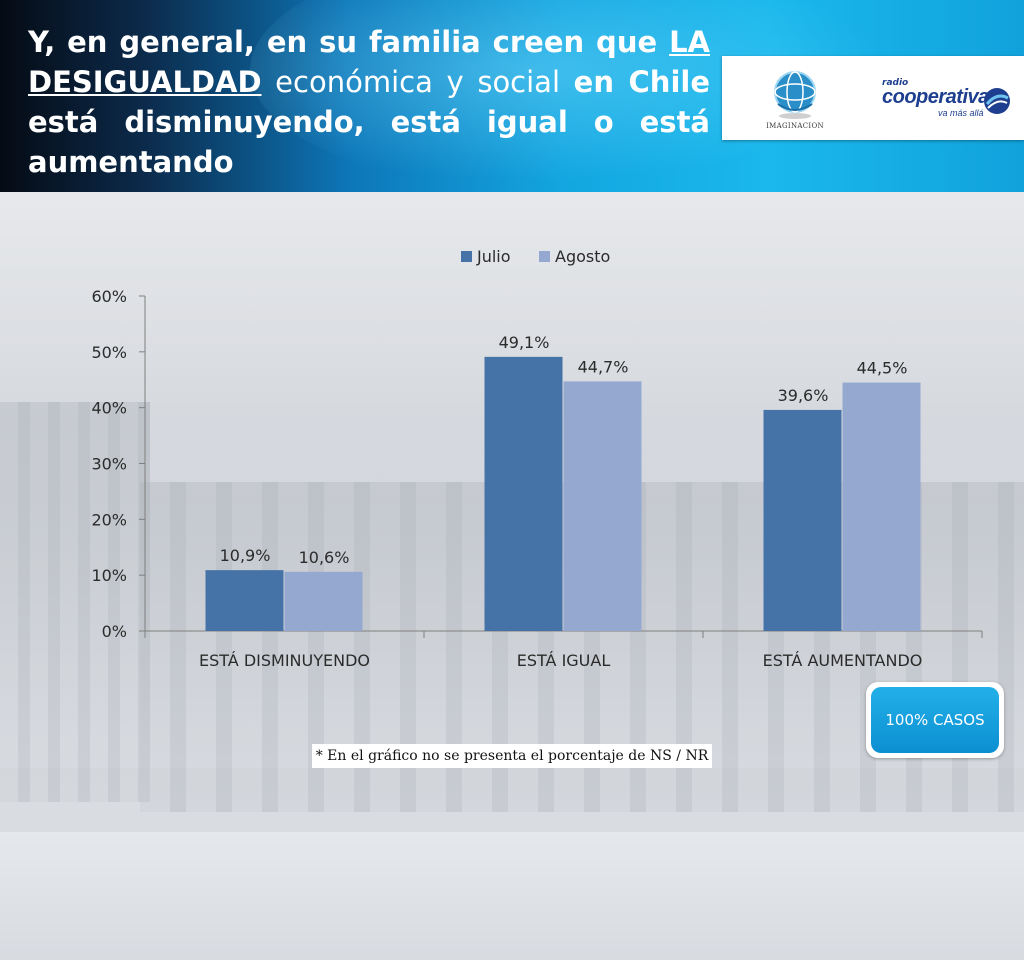 The height and width of the screenshot is (960, 1024). I want to click on casos-badge: 100% CASOS, so click(935, 720).